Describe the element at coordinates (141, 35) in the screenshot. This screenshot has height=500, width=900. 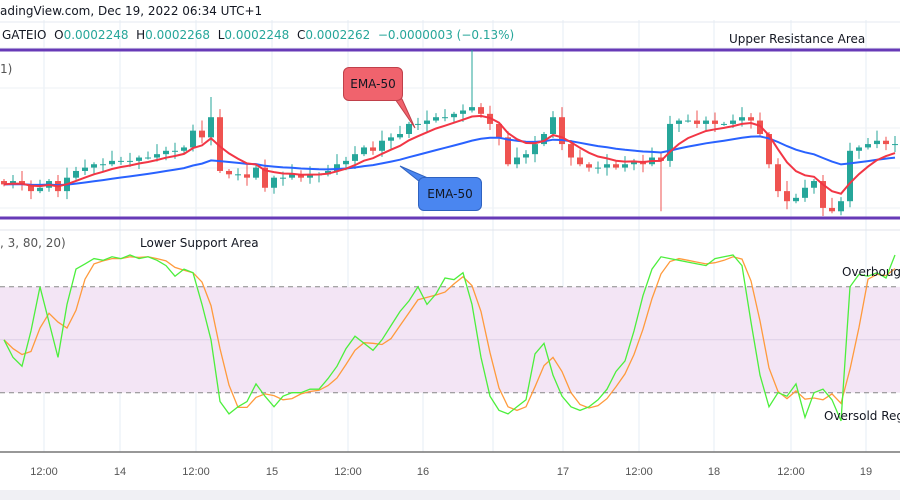
I see `high-label: H` at that location.